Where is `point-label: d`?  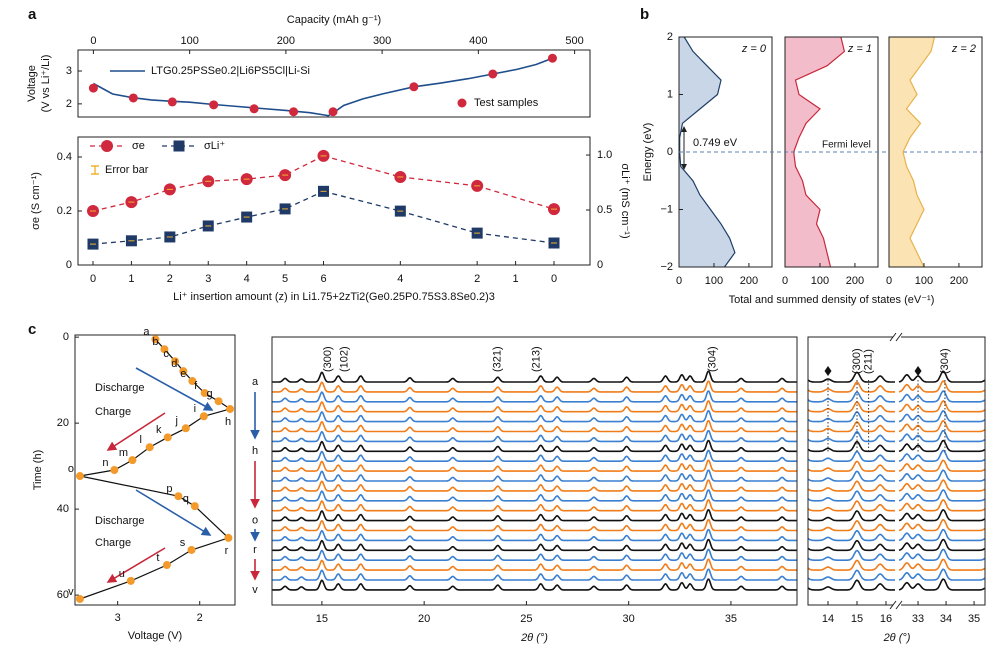 point-label: d is located at coordinates (174, 364).